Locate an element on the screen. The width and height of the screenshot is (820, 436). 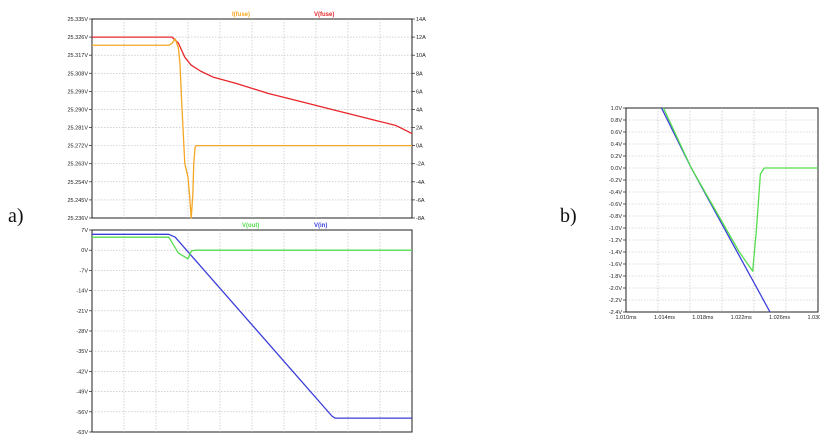
y-tick-label: 1.0V is located at coordinates (617, 109).